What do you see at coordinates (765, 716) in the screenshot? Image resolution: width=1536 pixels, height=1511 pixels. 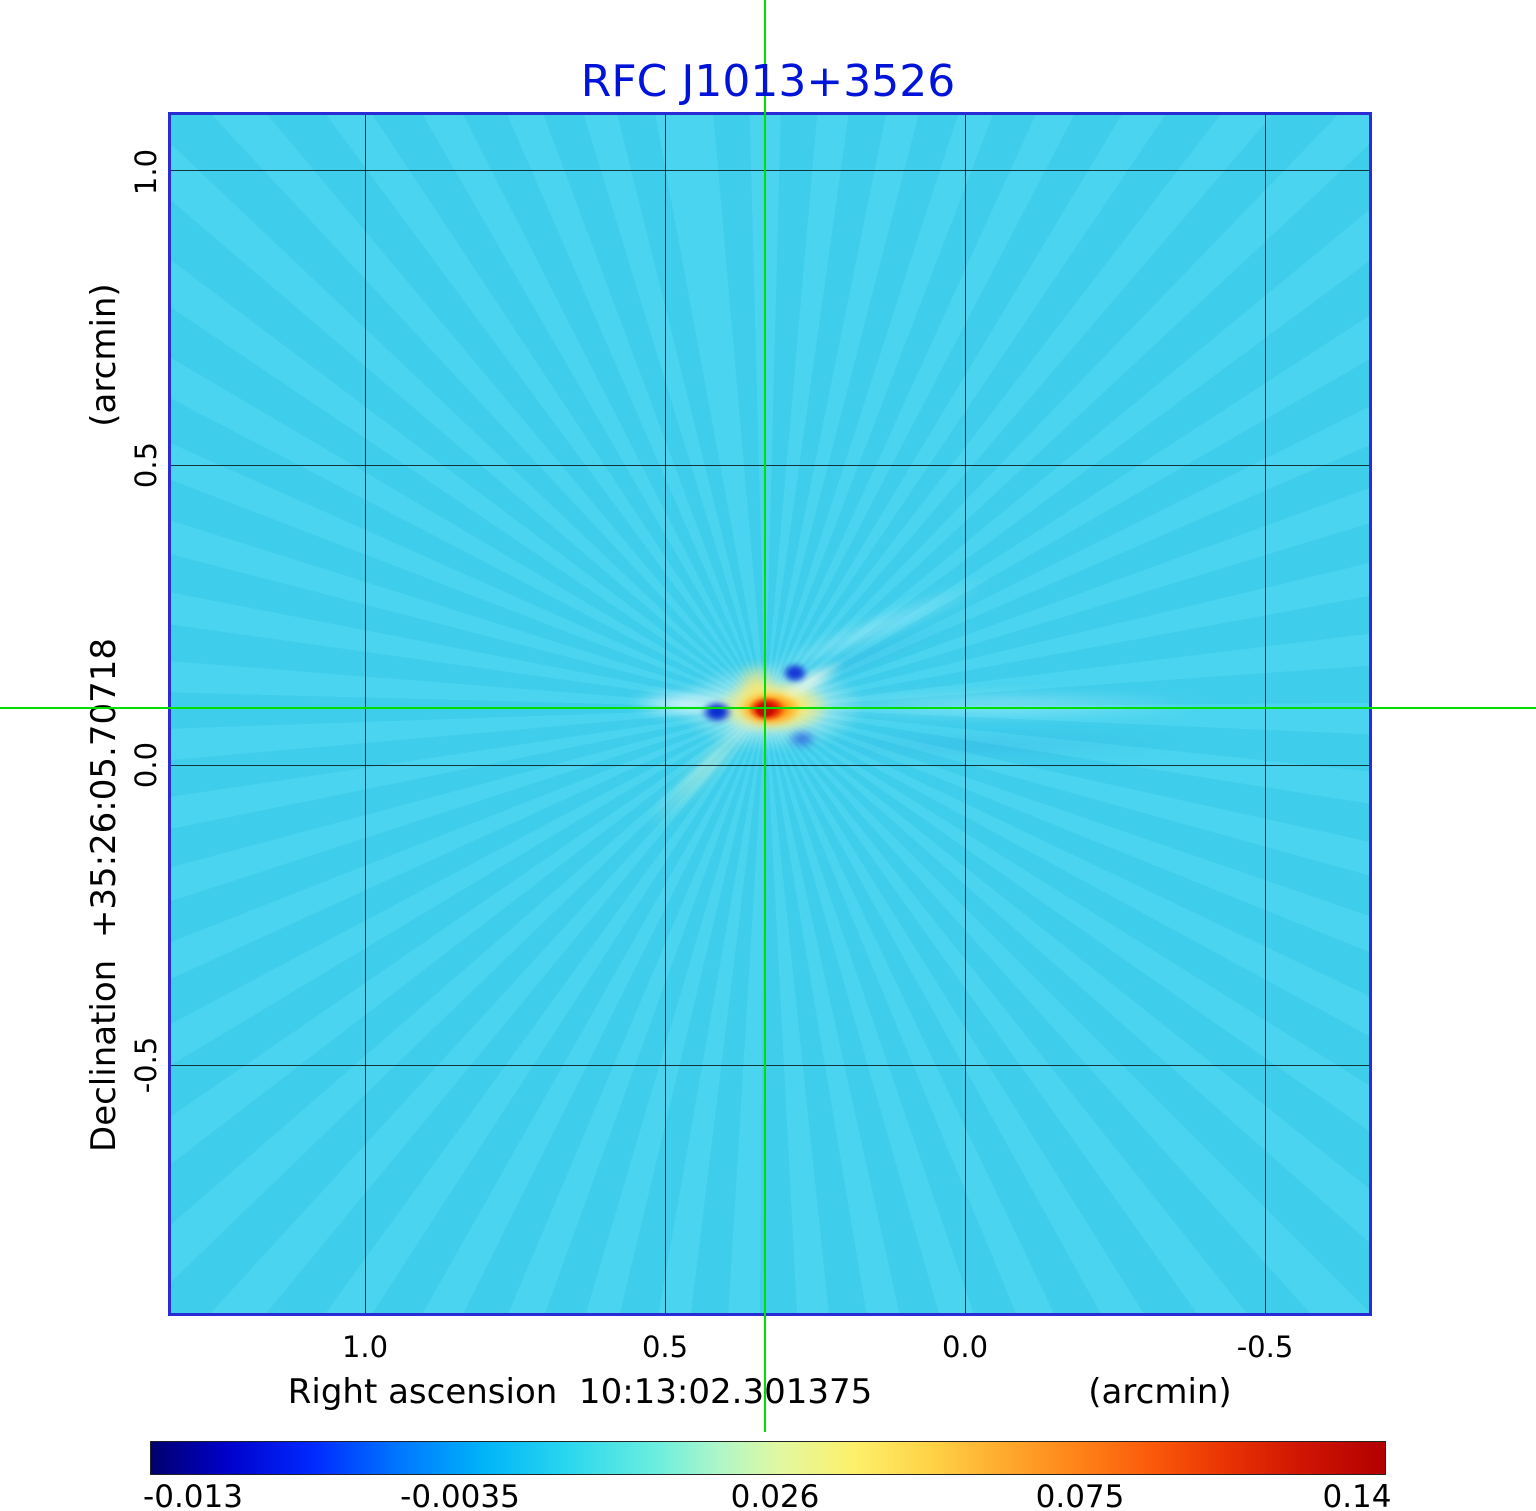 I see `crosshair-vertical-line` at bounding box center [765, 716].